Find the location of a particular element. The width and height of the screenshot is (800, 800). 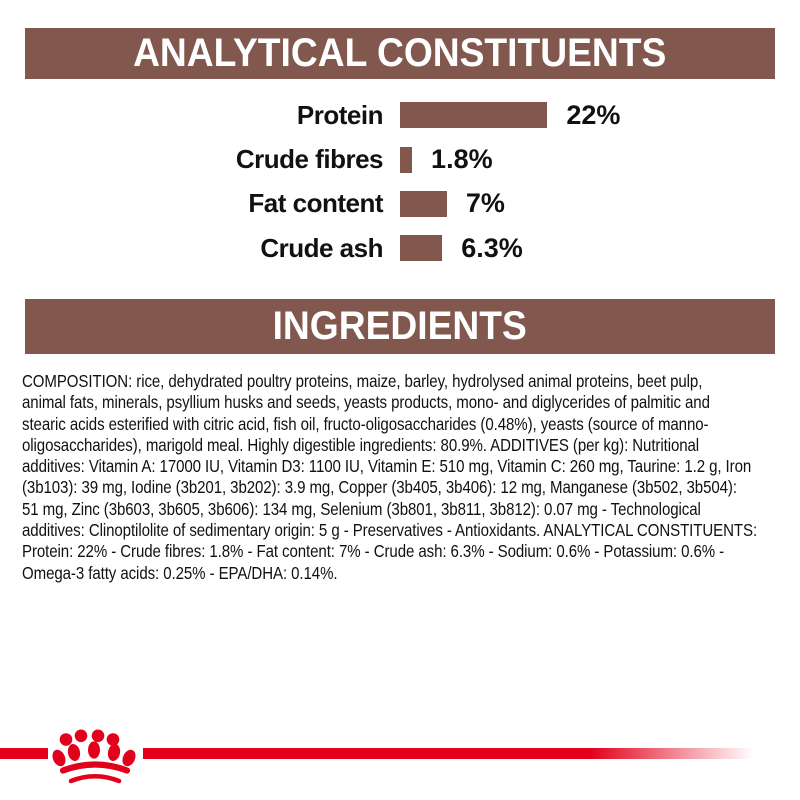

analytical-constituents-title: ANALYTICAL CONSTITUENTS is located at coordinates (400, 53).